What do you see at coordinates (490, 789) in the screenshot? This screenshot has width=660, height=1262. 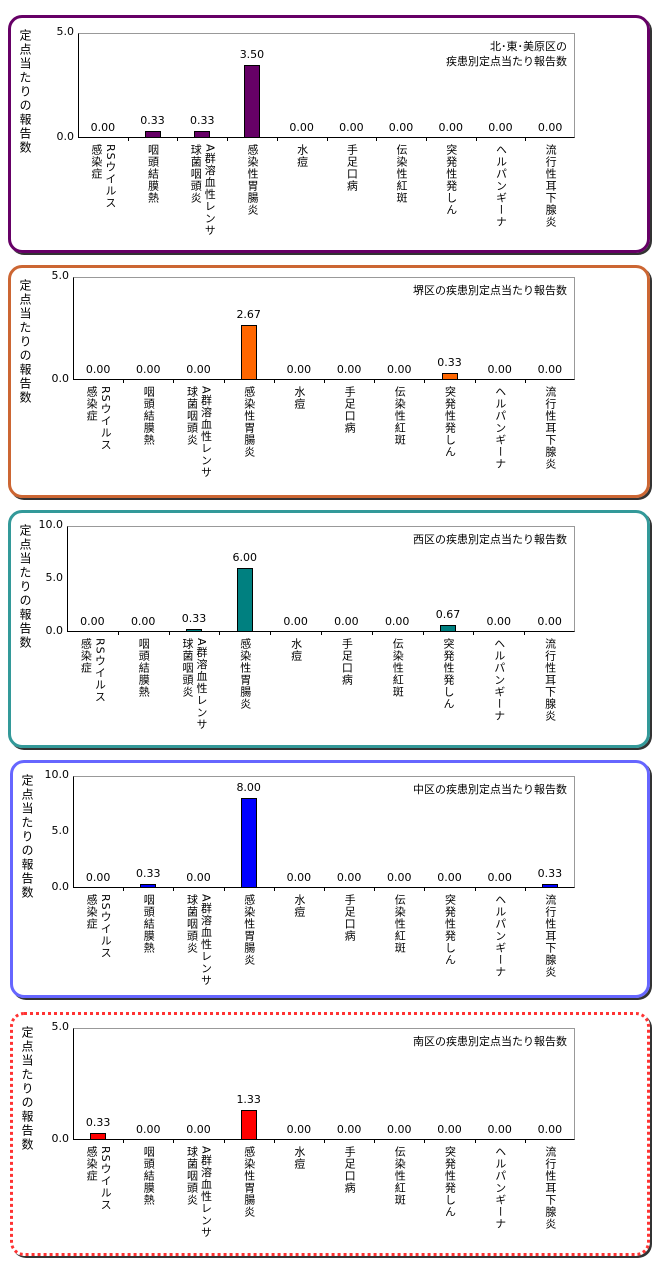 I see `chart-title: 中区の疾患別定点当たり報告数` at bounding box center [490, 789].